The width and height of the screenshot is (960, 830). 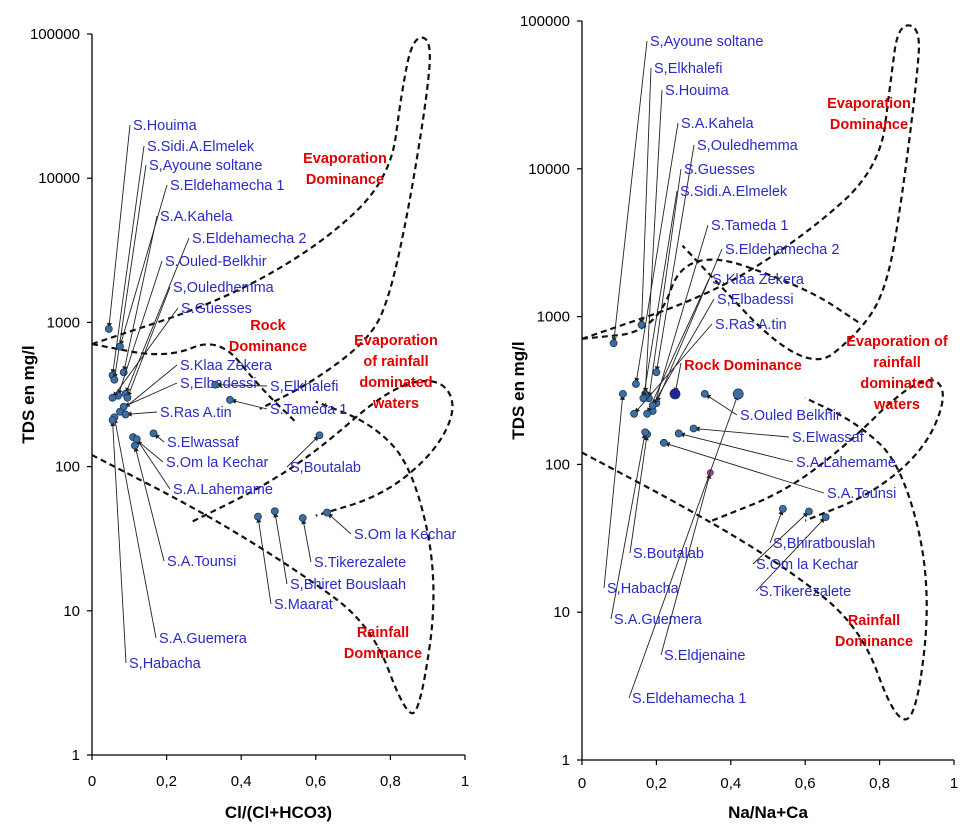 What do you see at coordinates (675, 394) in the screenshot?
I see `data-point-rock-dominance` at bounding box center [675, 394].